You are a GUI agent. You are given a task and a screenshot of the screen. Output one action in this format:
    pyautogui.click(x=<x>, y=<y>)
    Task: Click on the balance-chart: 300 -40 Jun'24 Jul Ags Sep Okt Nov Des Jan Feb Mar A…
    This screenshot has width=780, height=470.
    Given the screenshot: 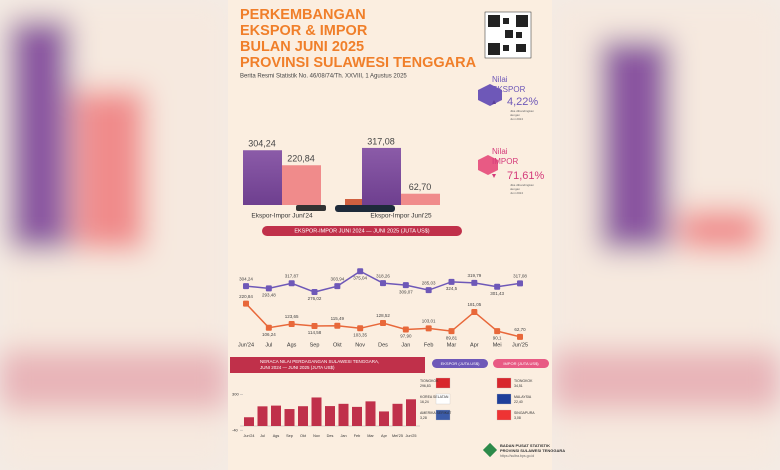 What is the action you would take?
    pyautogui.click(x=326, y=415)
    